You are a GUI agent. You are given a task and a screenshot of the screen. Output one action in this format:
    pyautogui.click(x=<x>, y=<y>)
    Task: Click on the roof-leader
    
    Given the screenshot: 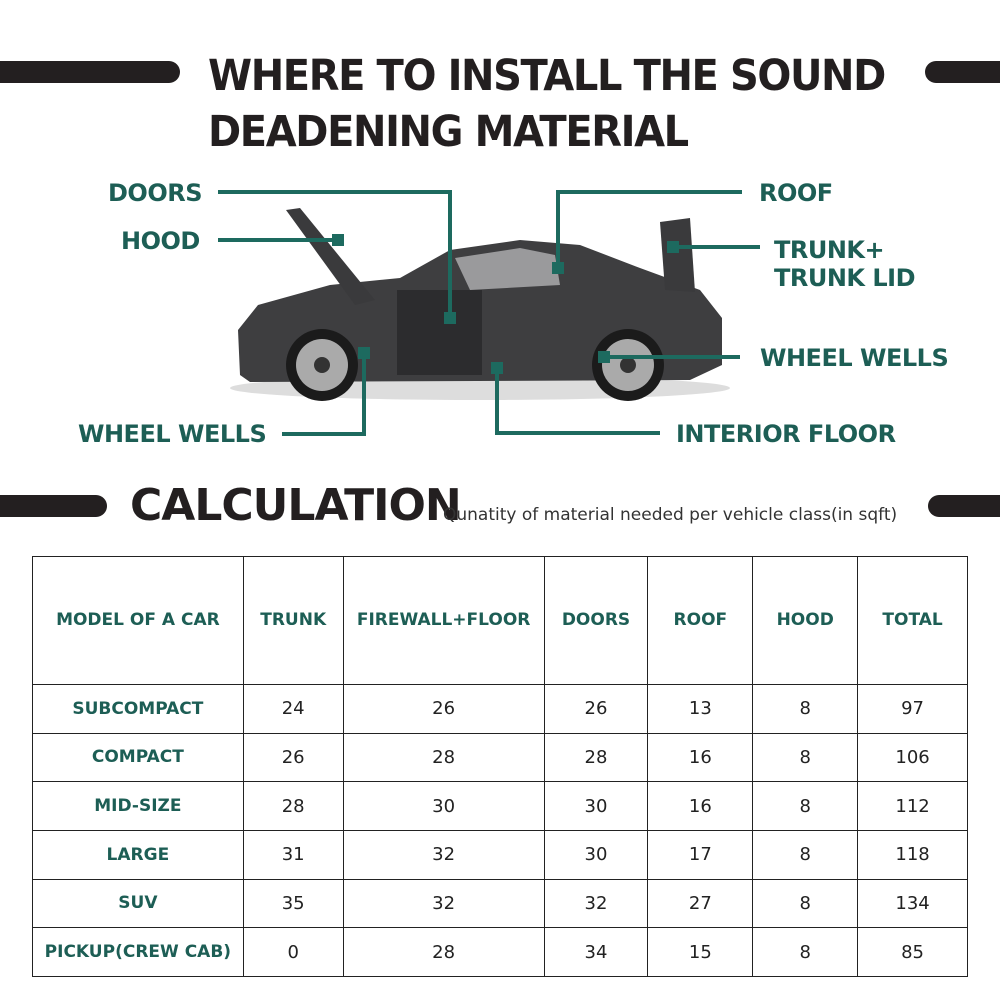 What is the action you would take?
    pyautogui.click(x=649, y=229)
    